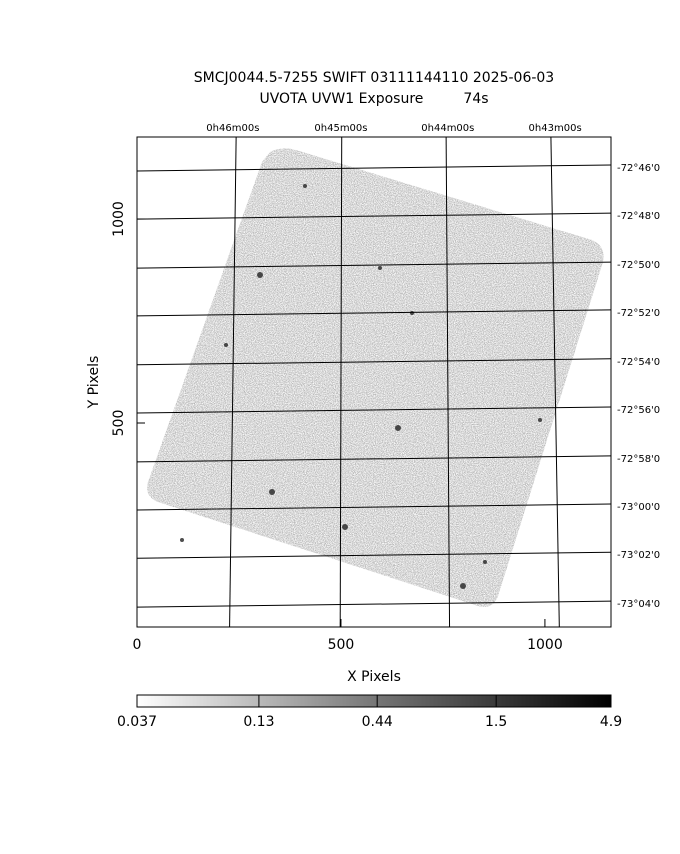  What do you see at coordinates (137, 722) in the screenshot?
I see `colorbar-tick-label: 0.037` at bounding box center [137, 722].